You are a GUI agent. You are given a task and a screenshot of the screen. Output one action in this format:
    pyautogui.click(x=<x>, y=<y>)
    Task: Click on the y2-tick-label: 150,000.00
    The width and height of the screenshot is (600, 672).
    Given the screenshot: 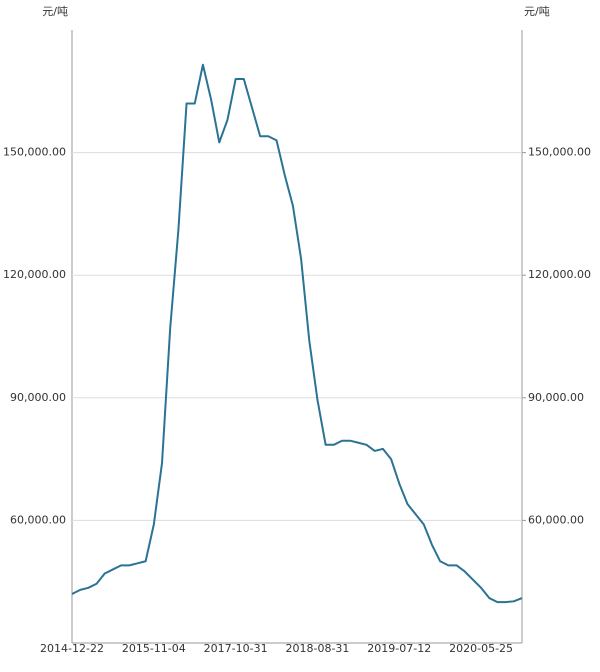 What is the action you would take?
    pyautogui.click(x=559, y=152)
    